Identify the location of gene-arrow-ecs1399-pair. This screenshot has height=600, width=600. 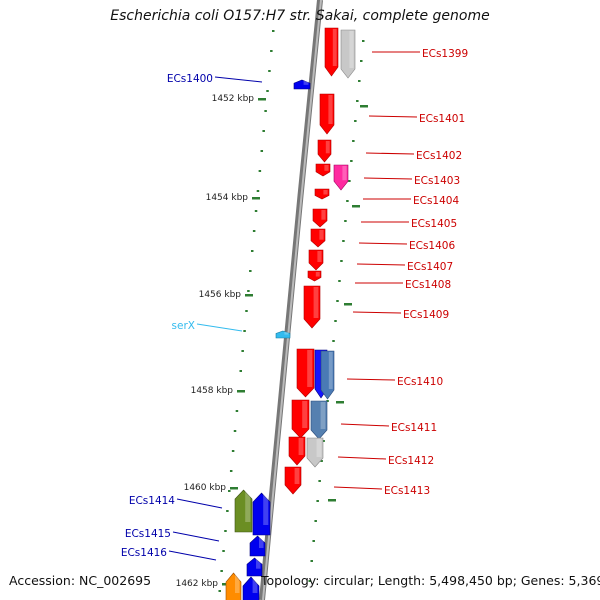
(348, 54).